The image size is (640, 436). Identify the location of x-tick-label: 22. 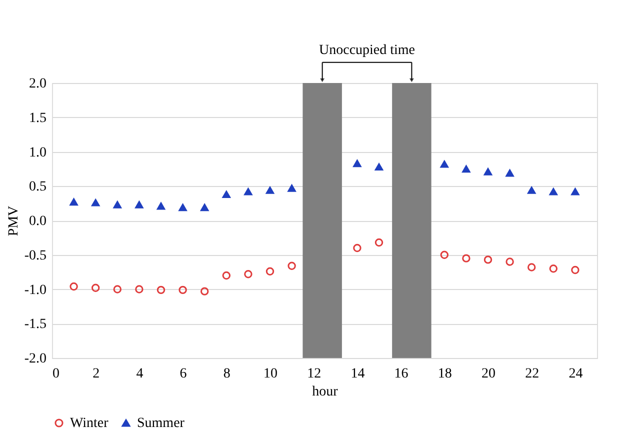
(532, 374).